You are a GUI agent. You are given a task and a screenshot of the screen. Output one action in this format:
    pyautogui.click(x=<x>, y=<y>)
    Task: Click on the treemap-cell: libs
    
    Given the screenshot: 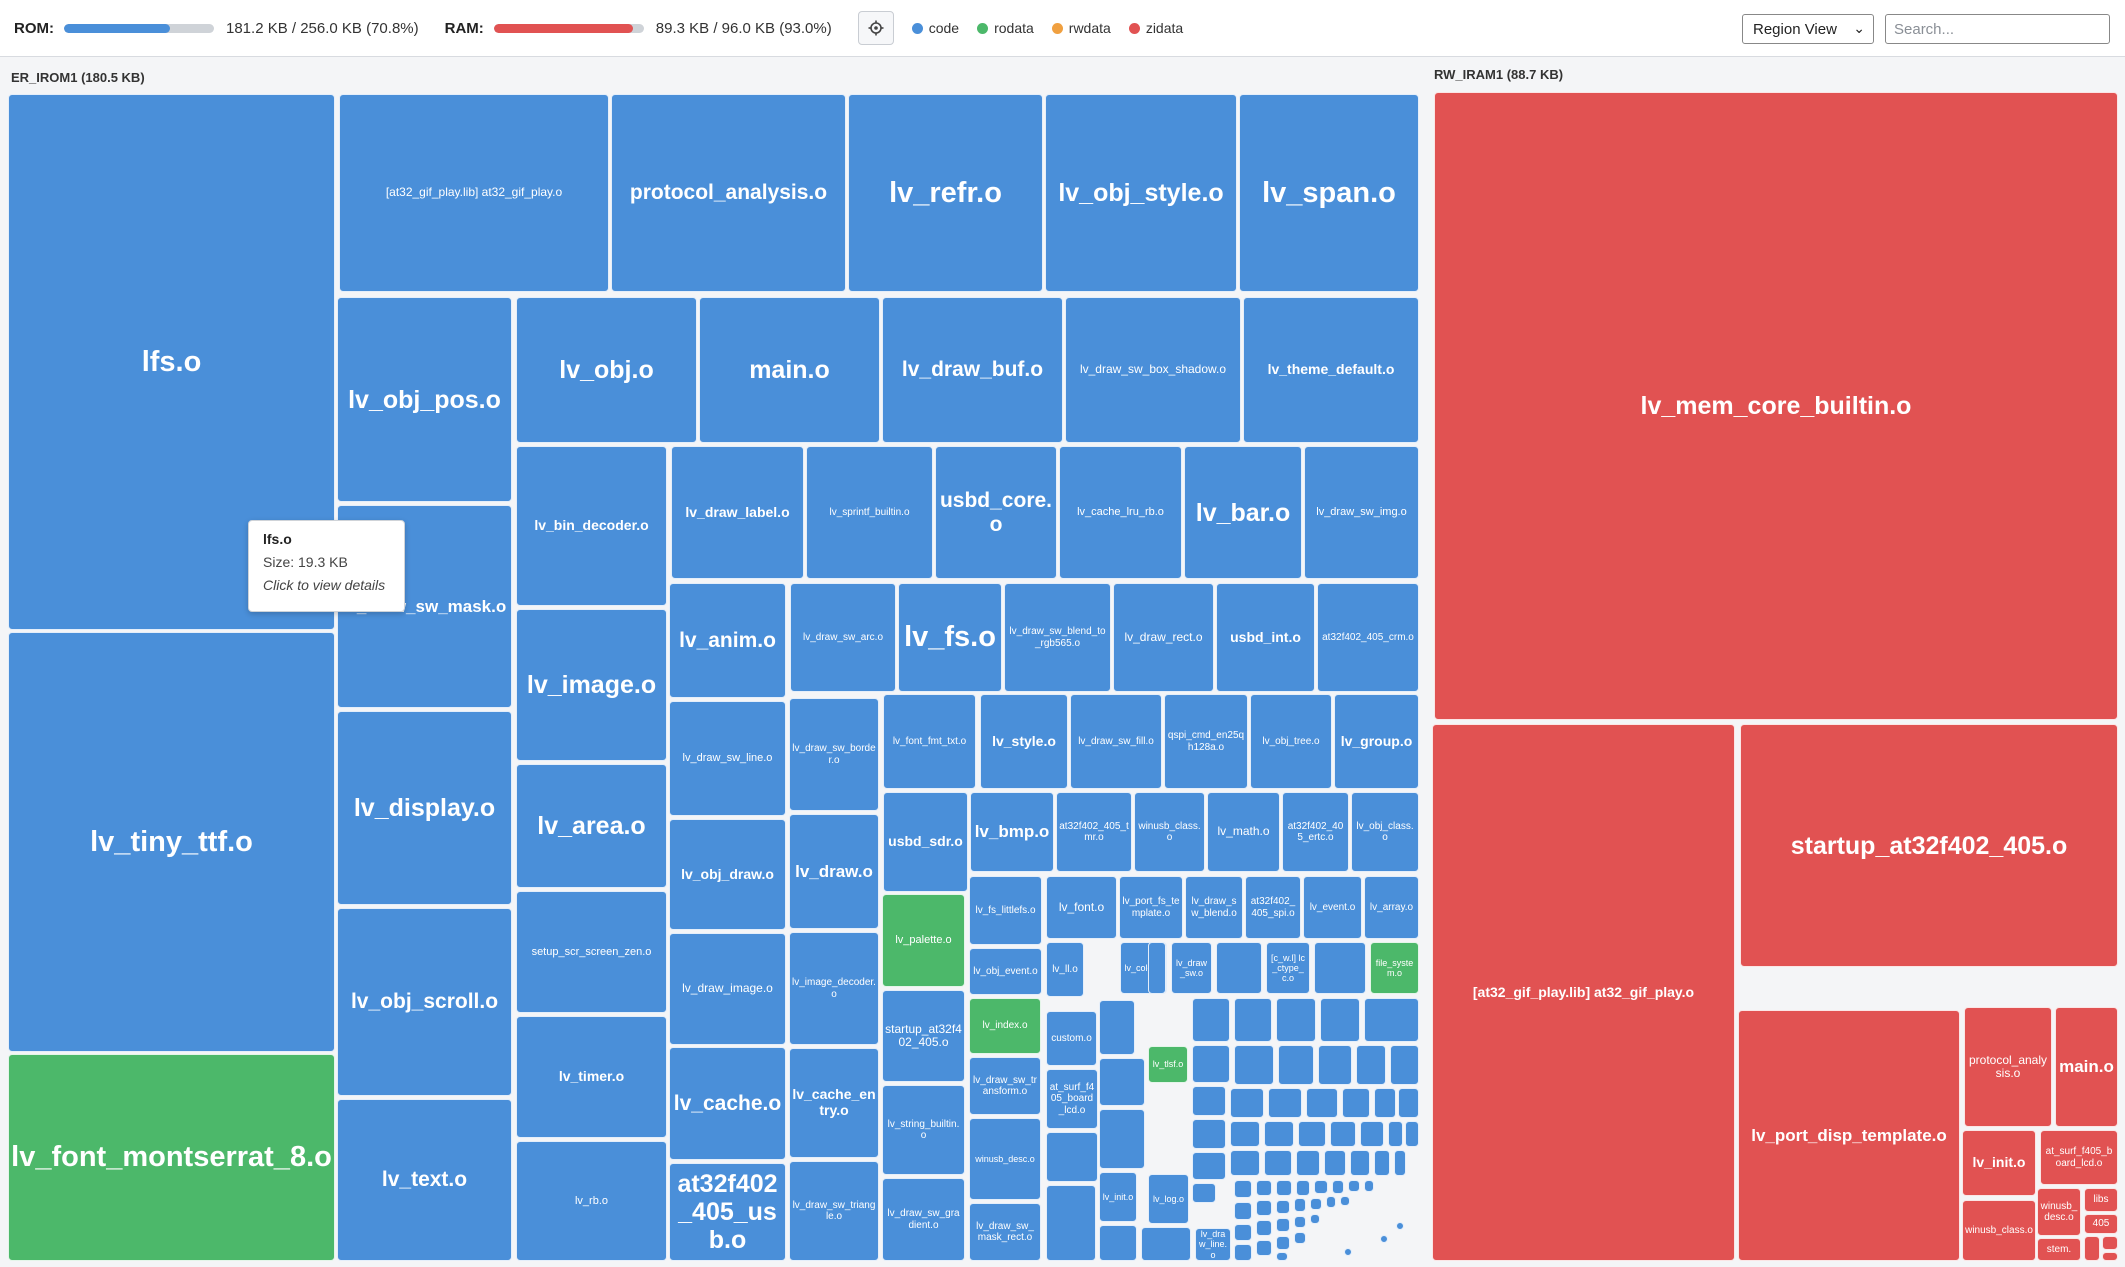 What is the action you would take?
    pyautogui.click(x=2101, y=1200)
    